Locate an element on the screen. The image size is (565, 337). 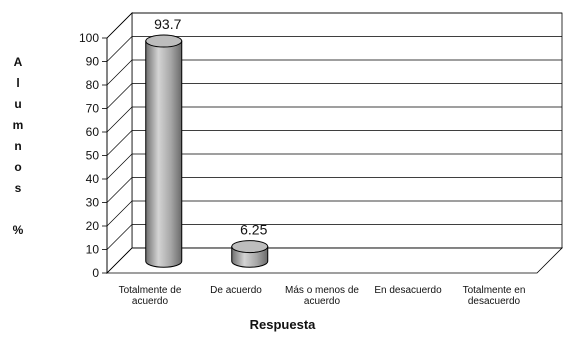
data-label-1: 6.25 is located at coordinates (253, 230).